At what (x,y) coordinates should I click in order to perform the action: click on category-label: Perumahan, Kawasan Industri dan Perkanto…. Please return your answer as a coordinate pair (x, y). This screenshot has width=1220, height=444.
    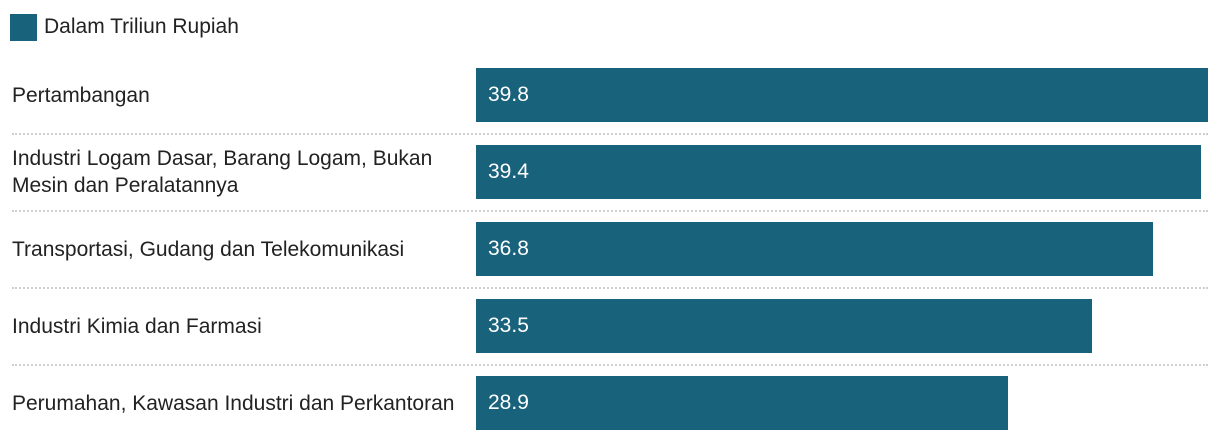
    Looking at the image, I should click on (233, 403).